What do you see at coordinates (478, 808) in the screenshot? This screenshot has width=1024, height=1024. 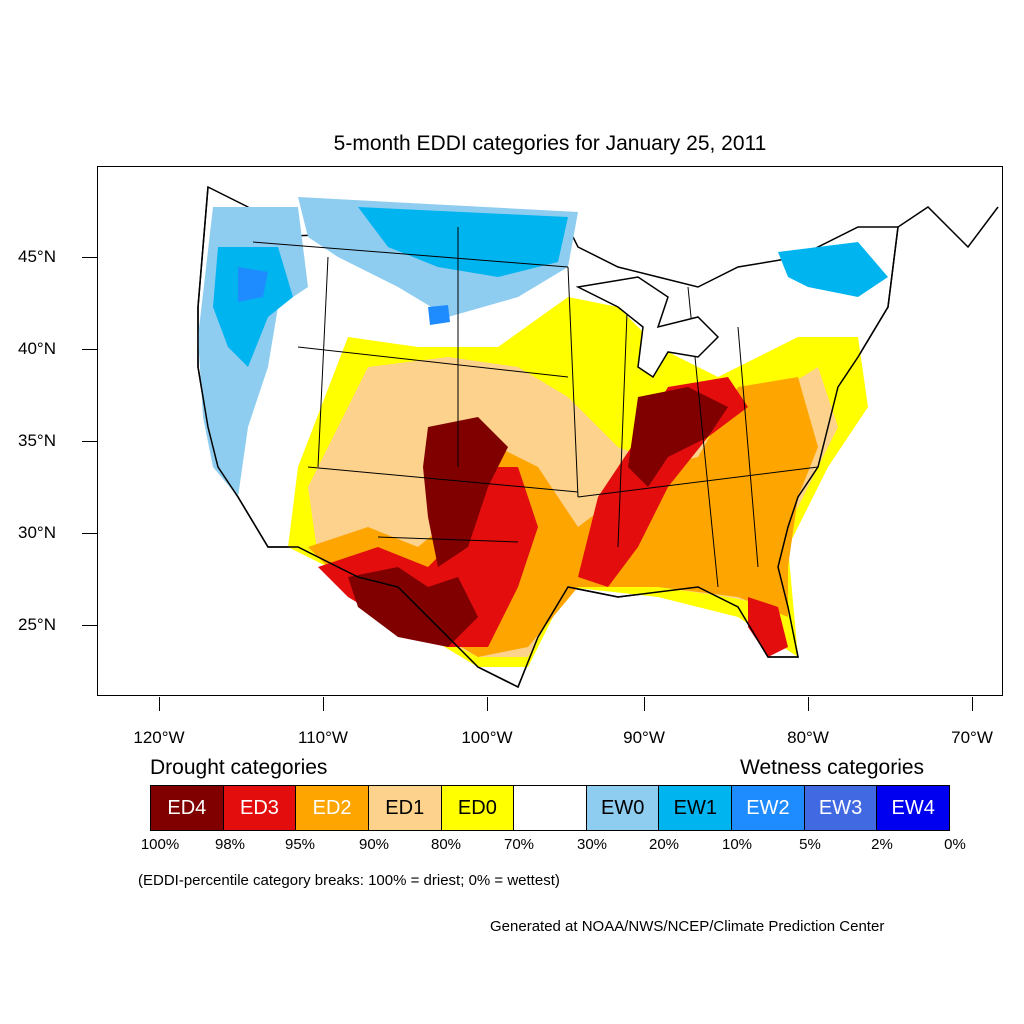 I see `legend-swatch-ed0: ED0` at bounding box center [478, 808].